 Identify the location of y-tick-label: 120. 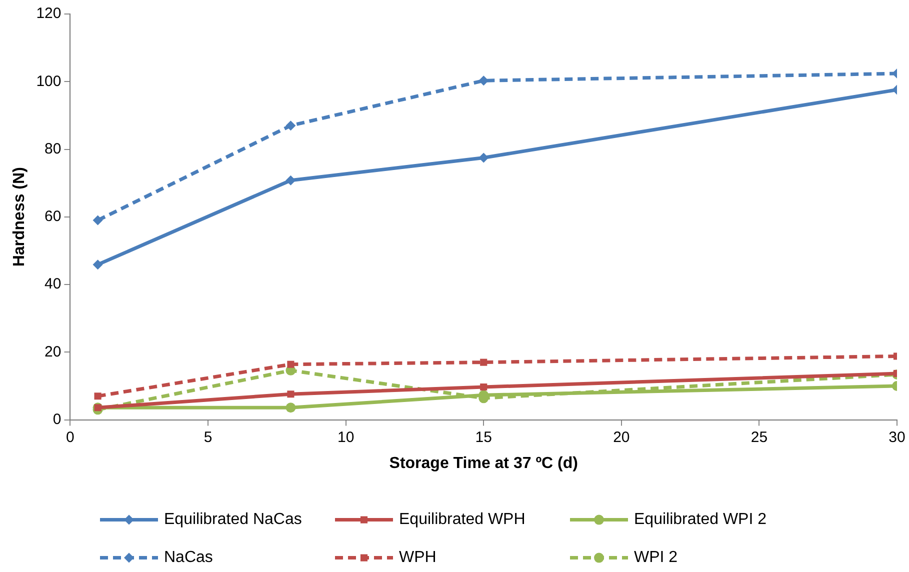
(49, 13).